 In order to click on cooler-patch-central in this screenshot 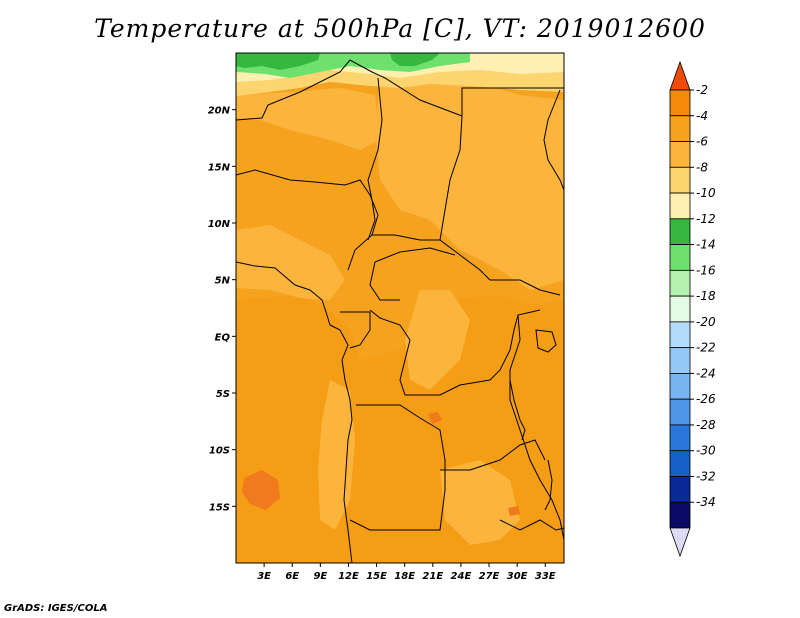, I will do `click(437, 340)`.